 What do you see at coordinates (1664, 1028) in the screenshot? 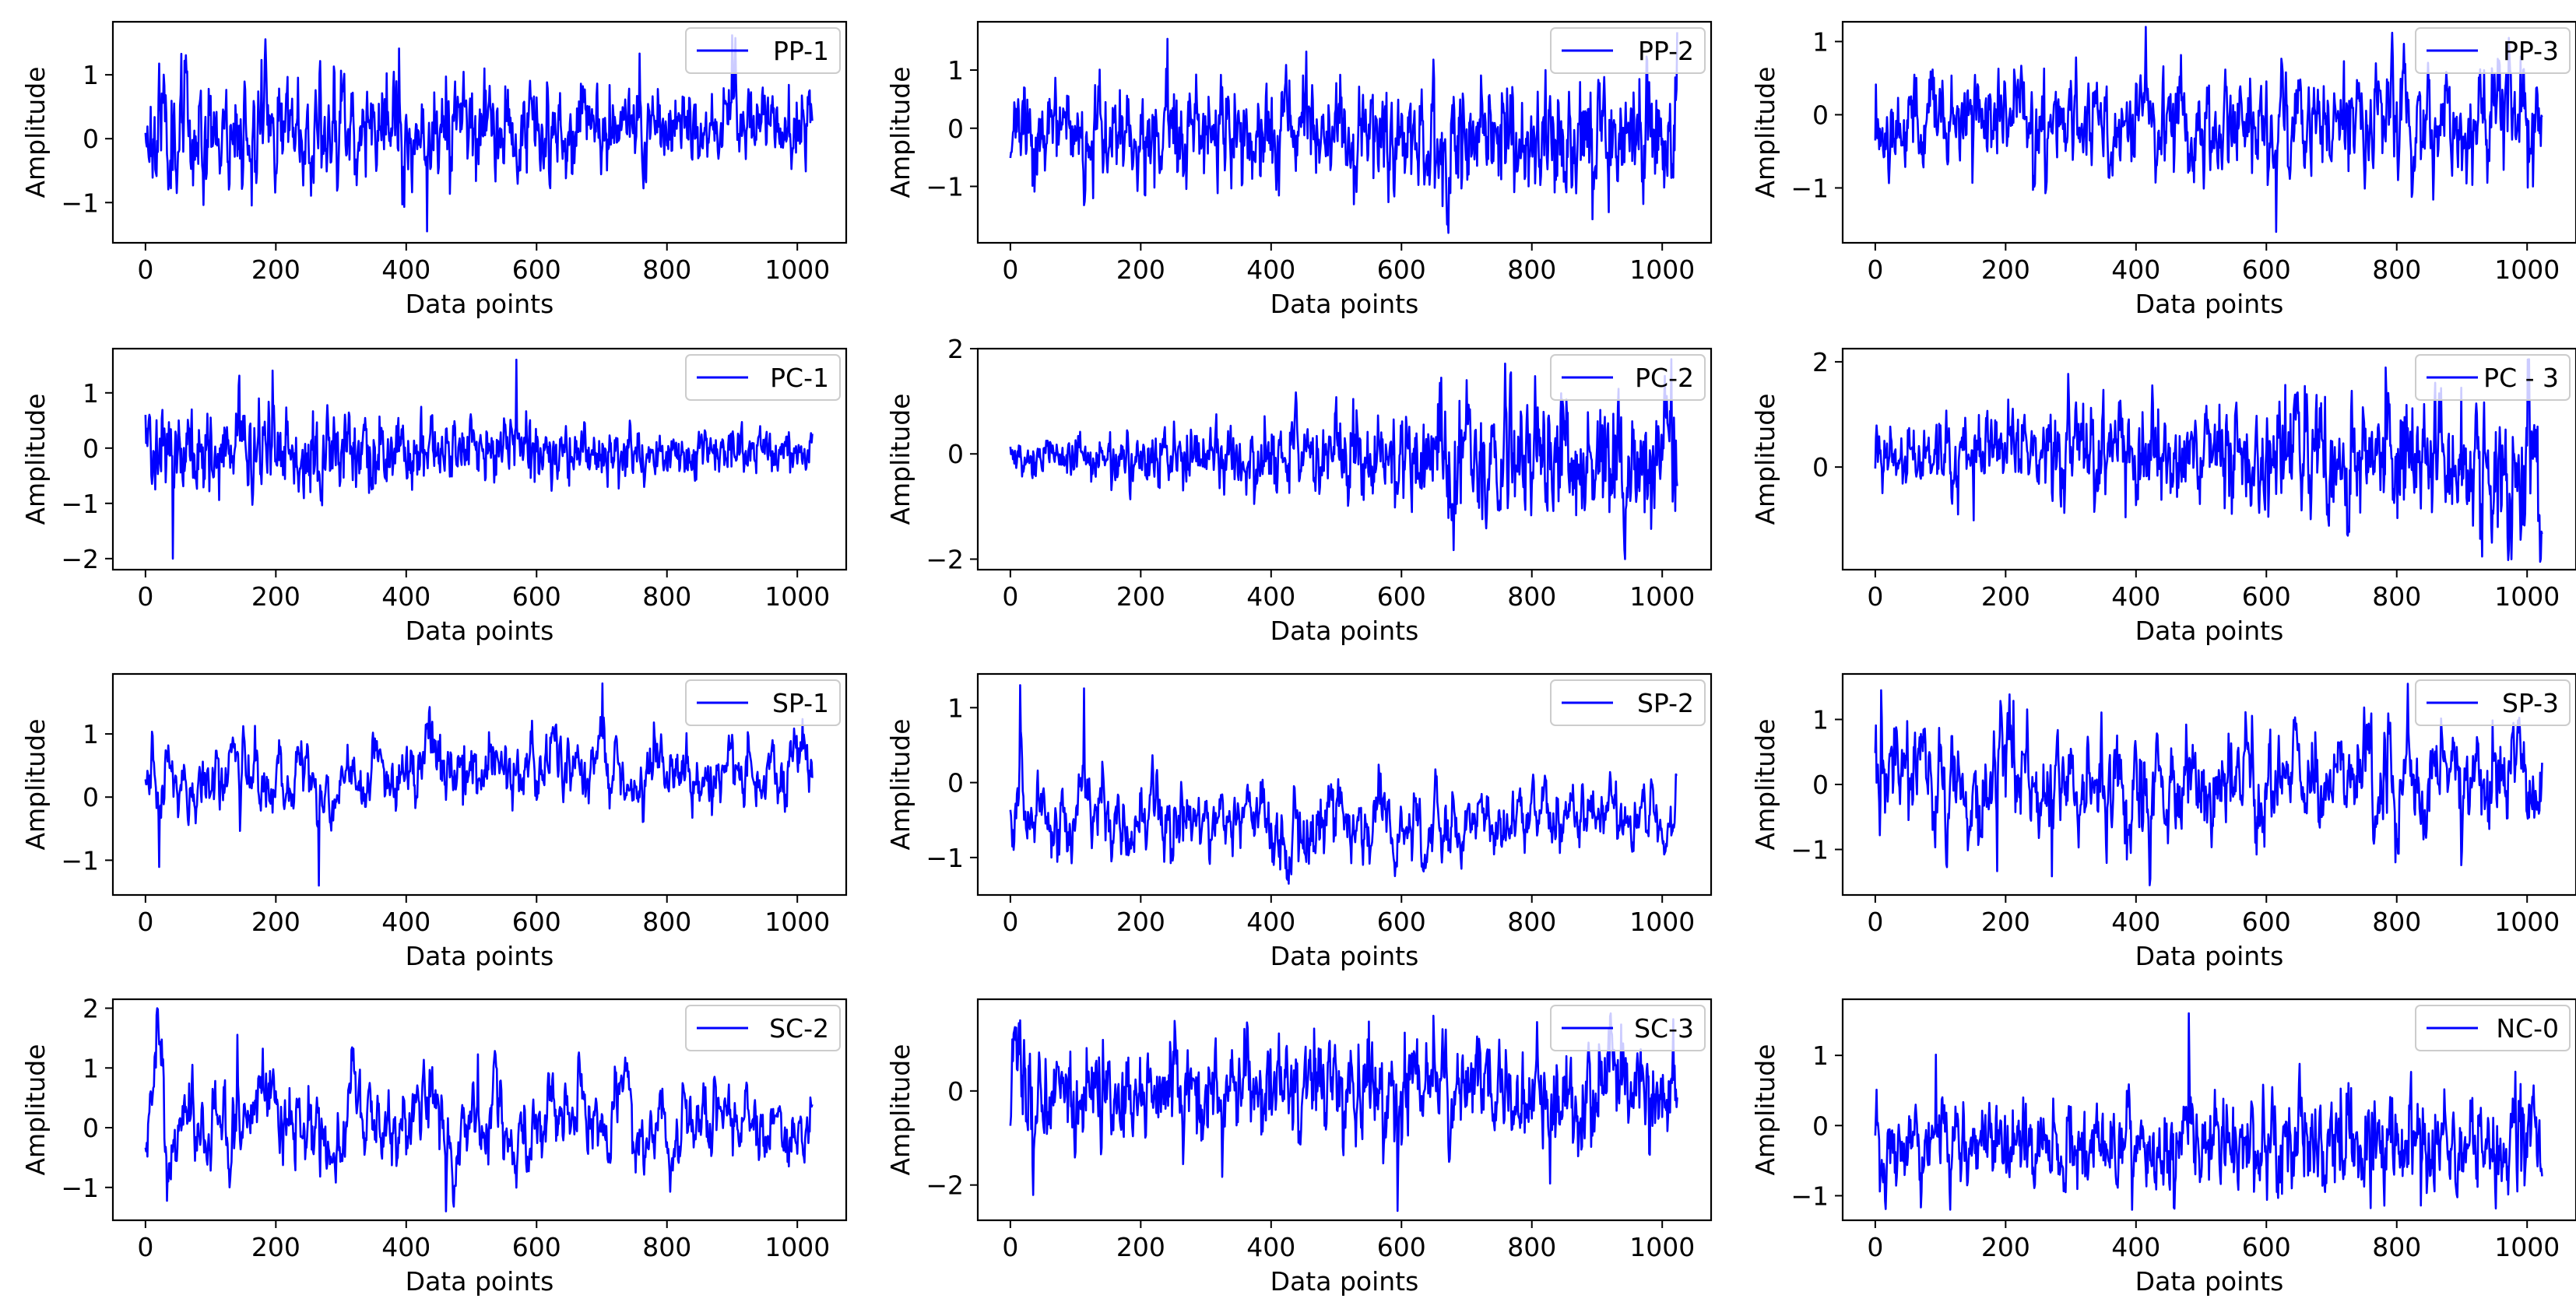
I see `legend-label: SC-3` at bounding box center [1664, 1028].